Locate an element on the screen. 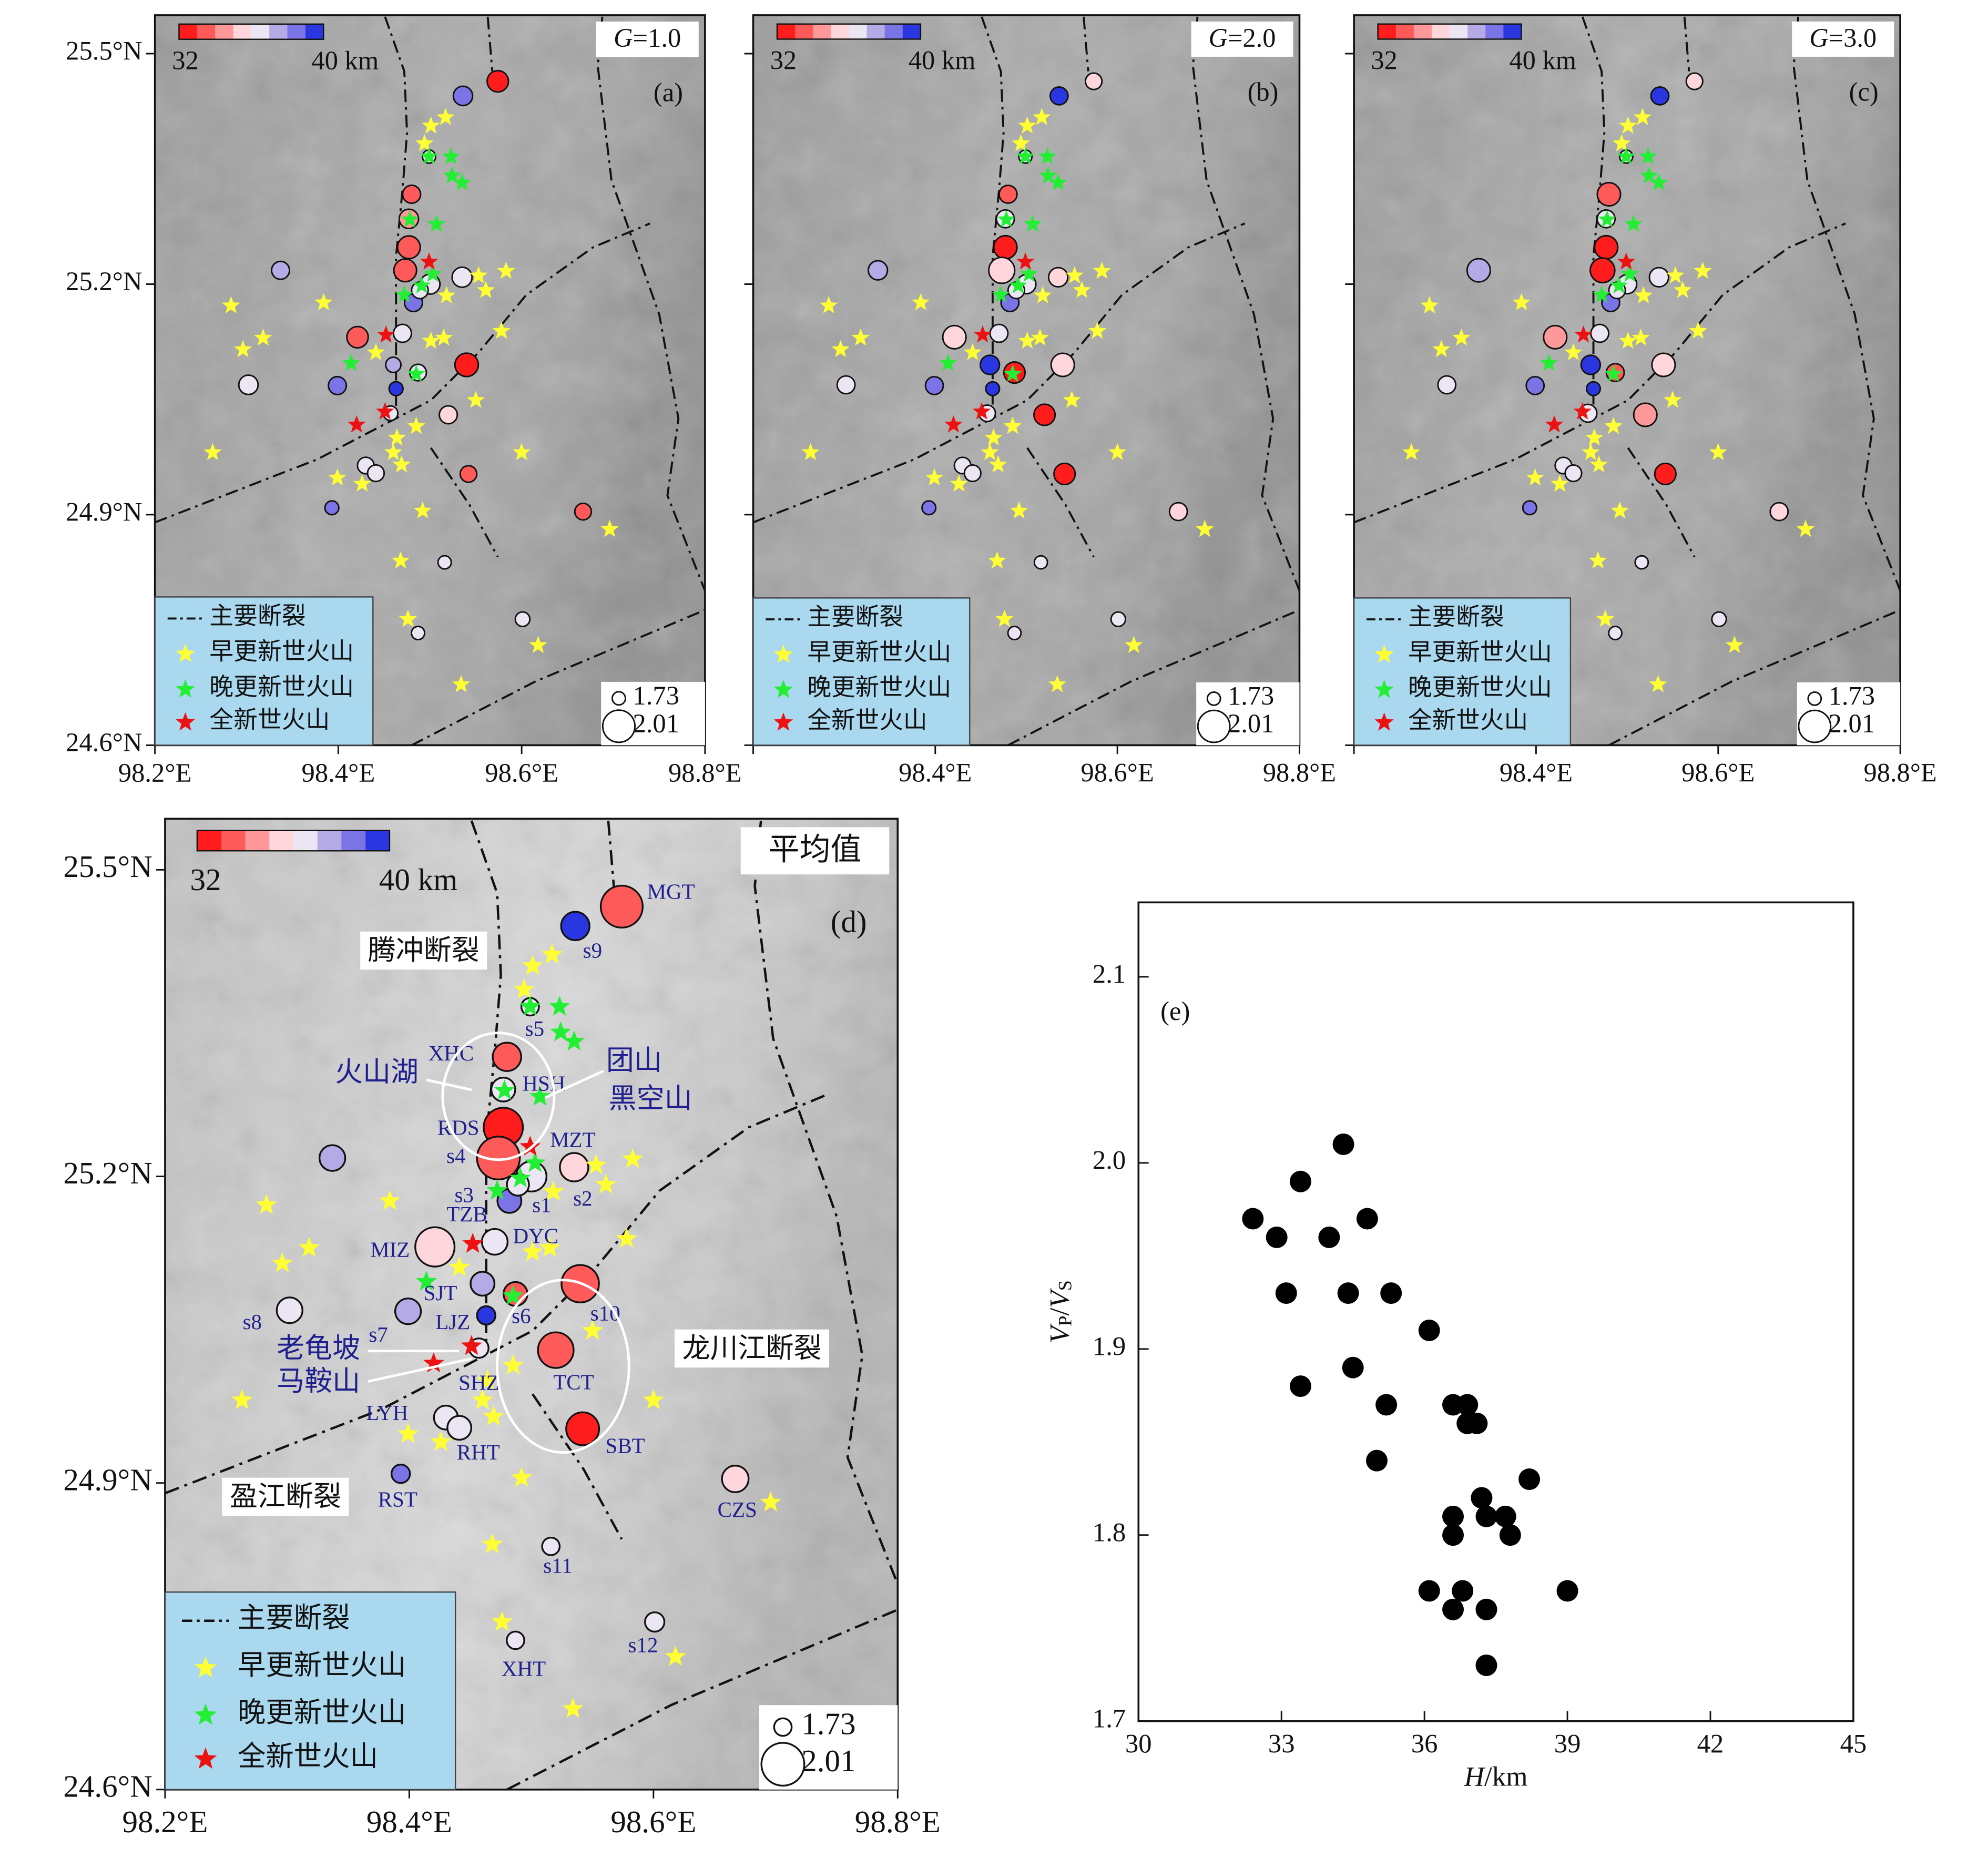 This screenshot has width=1988, height=1858. station-label: DYC is located at coordinates (536, 1235).